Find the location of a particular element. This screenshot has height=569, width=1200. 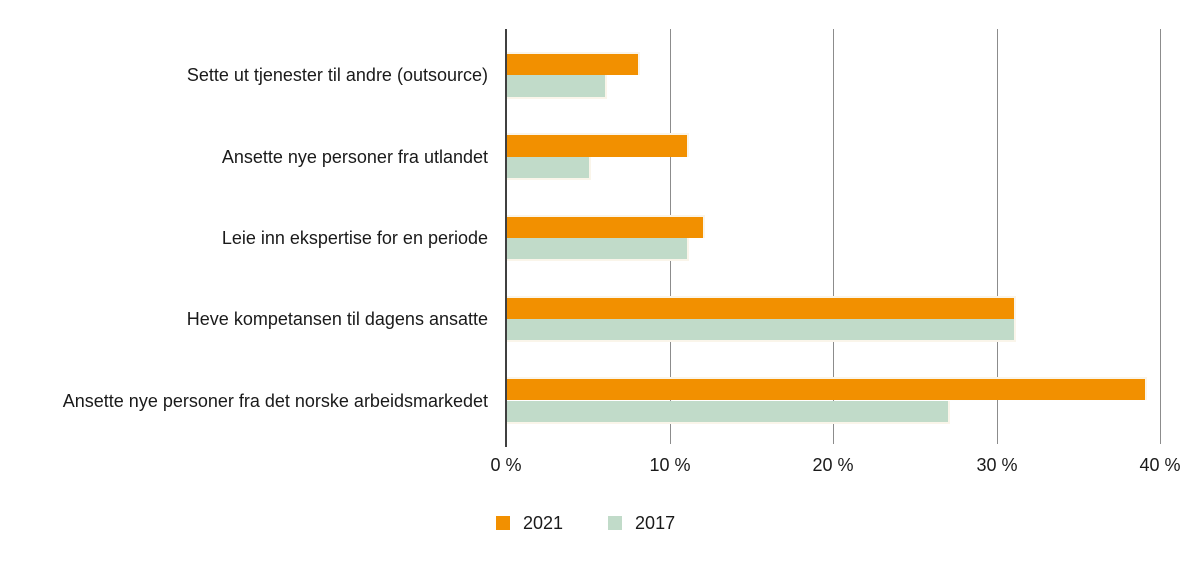

x-tick-label-0: 0 % is located at coordinates (506, 465).